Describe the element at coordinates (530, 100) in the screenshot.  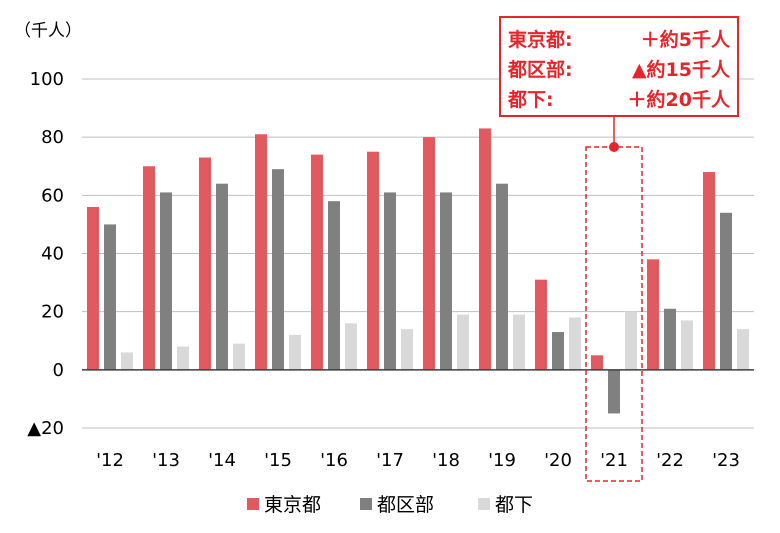
I see `annotation-series-name: 都下:` at that location.